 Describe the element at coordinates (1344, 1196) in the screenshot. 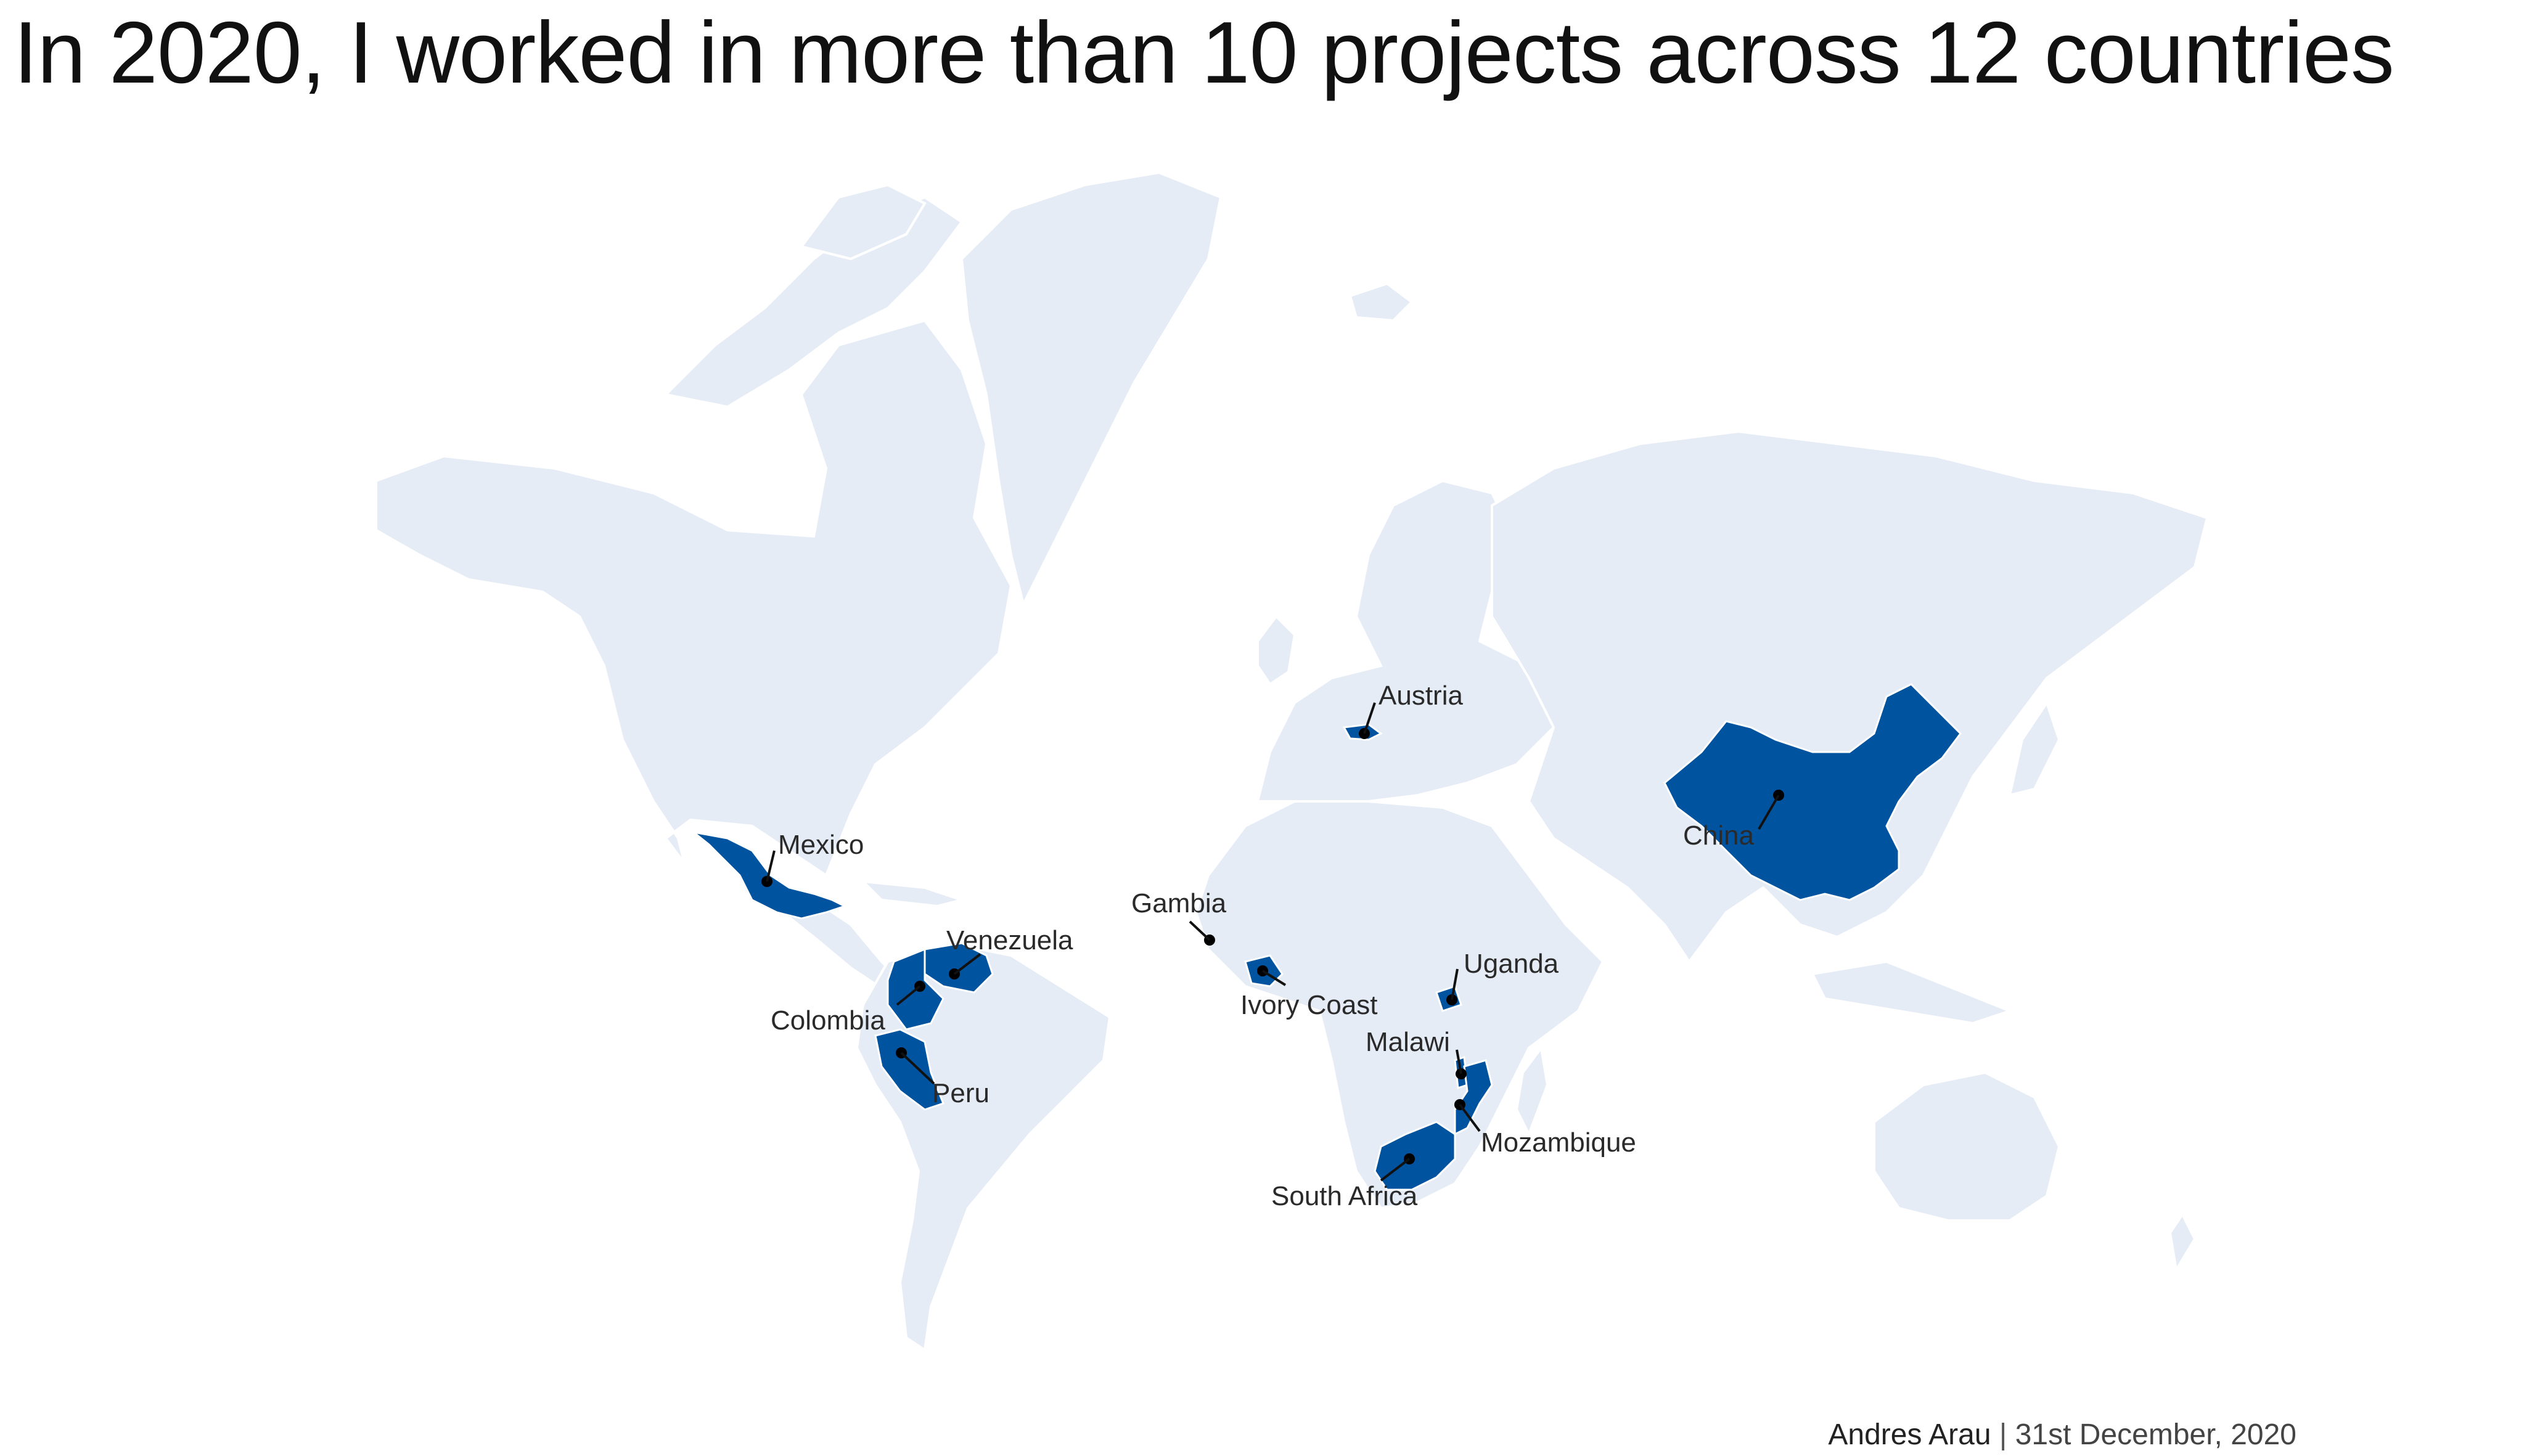

I see `label-south-africa: South Africa` at that location.